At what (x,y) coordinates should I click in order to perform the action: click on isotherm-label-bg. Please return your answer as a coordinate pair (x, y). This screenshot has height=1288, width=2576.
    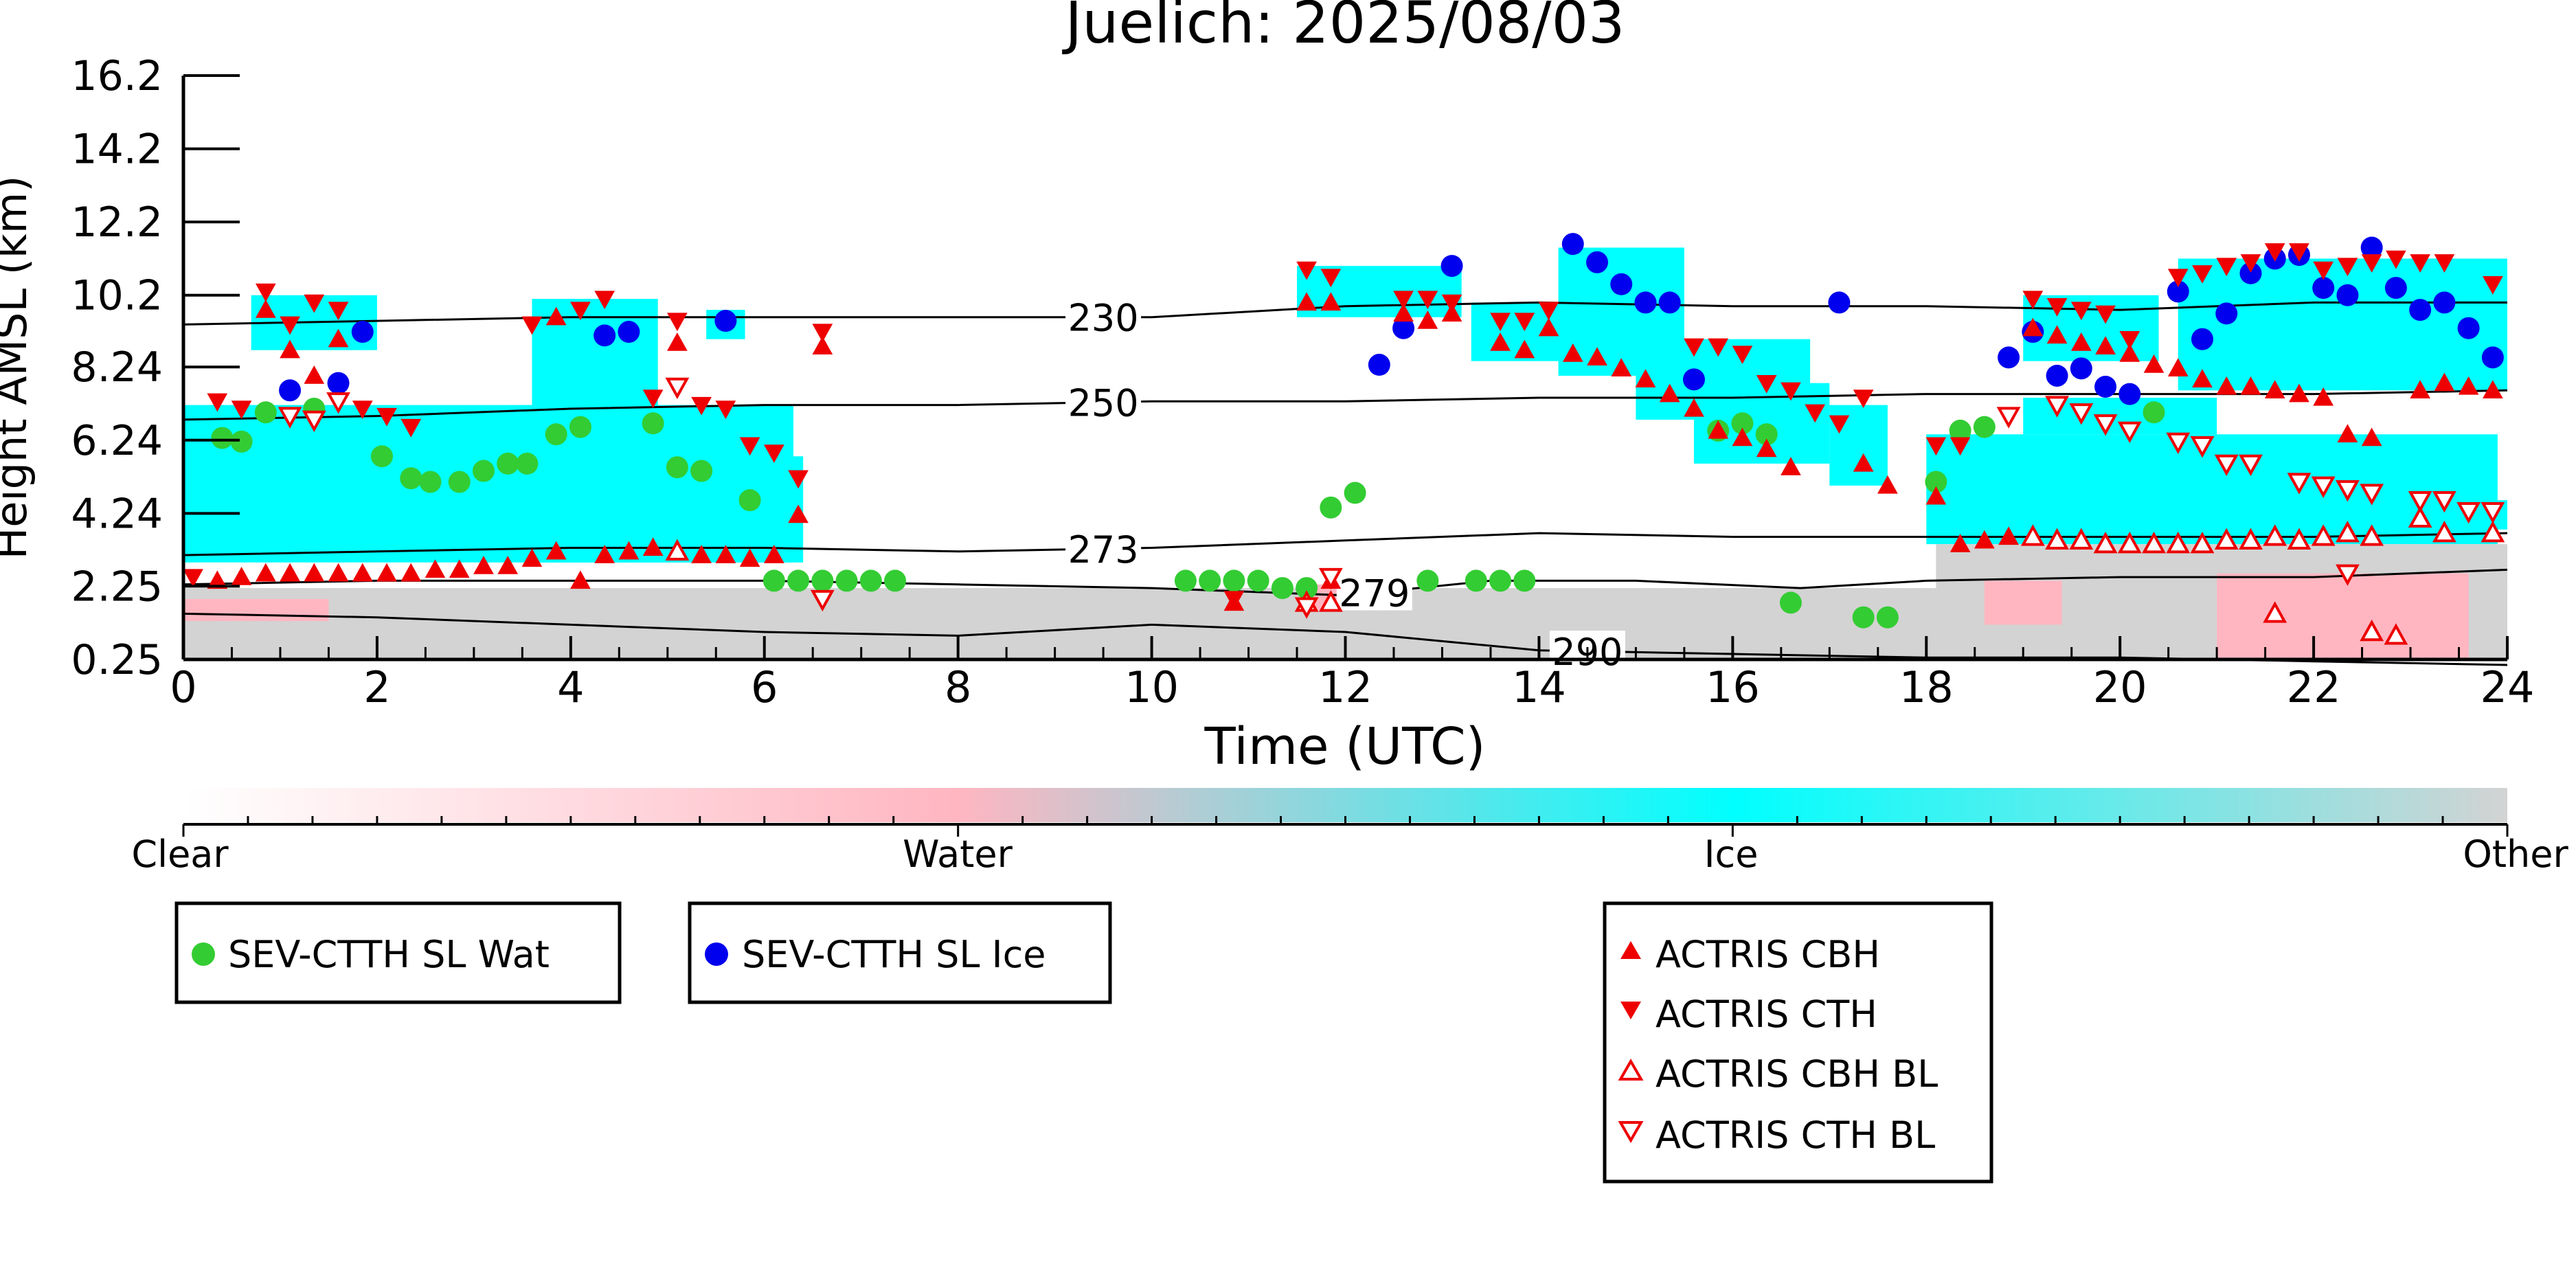
    Looking at the image, I should click on (1103, 547).